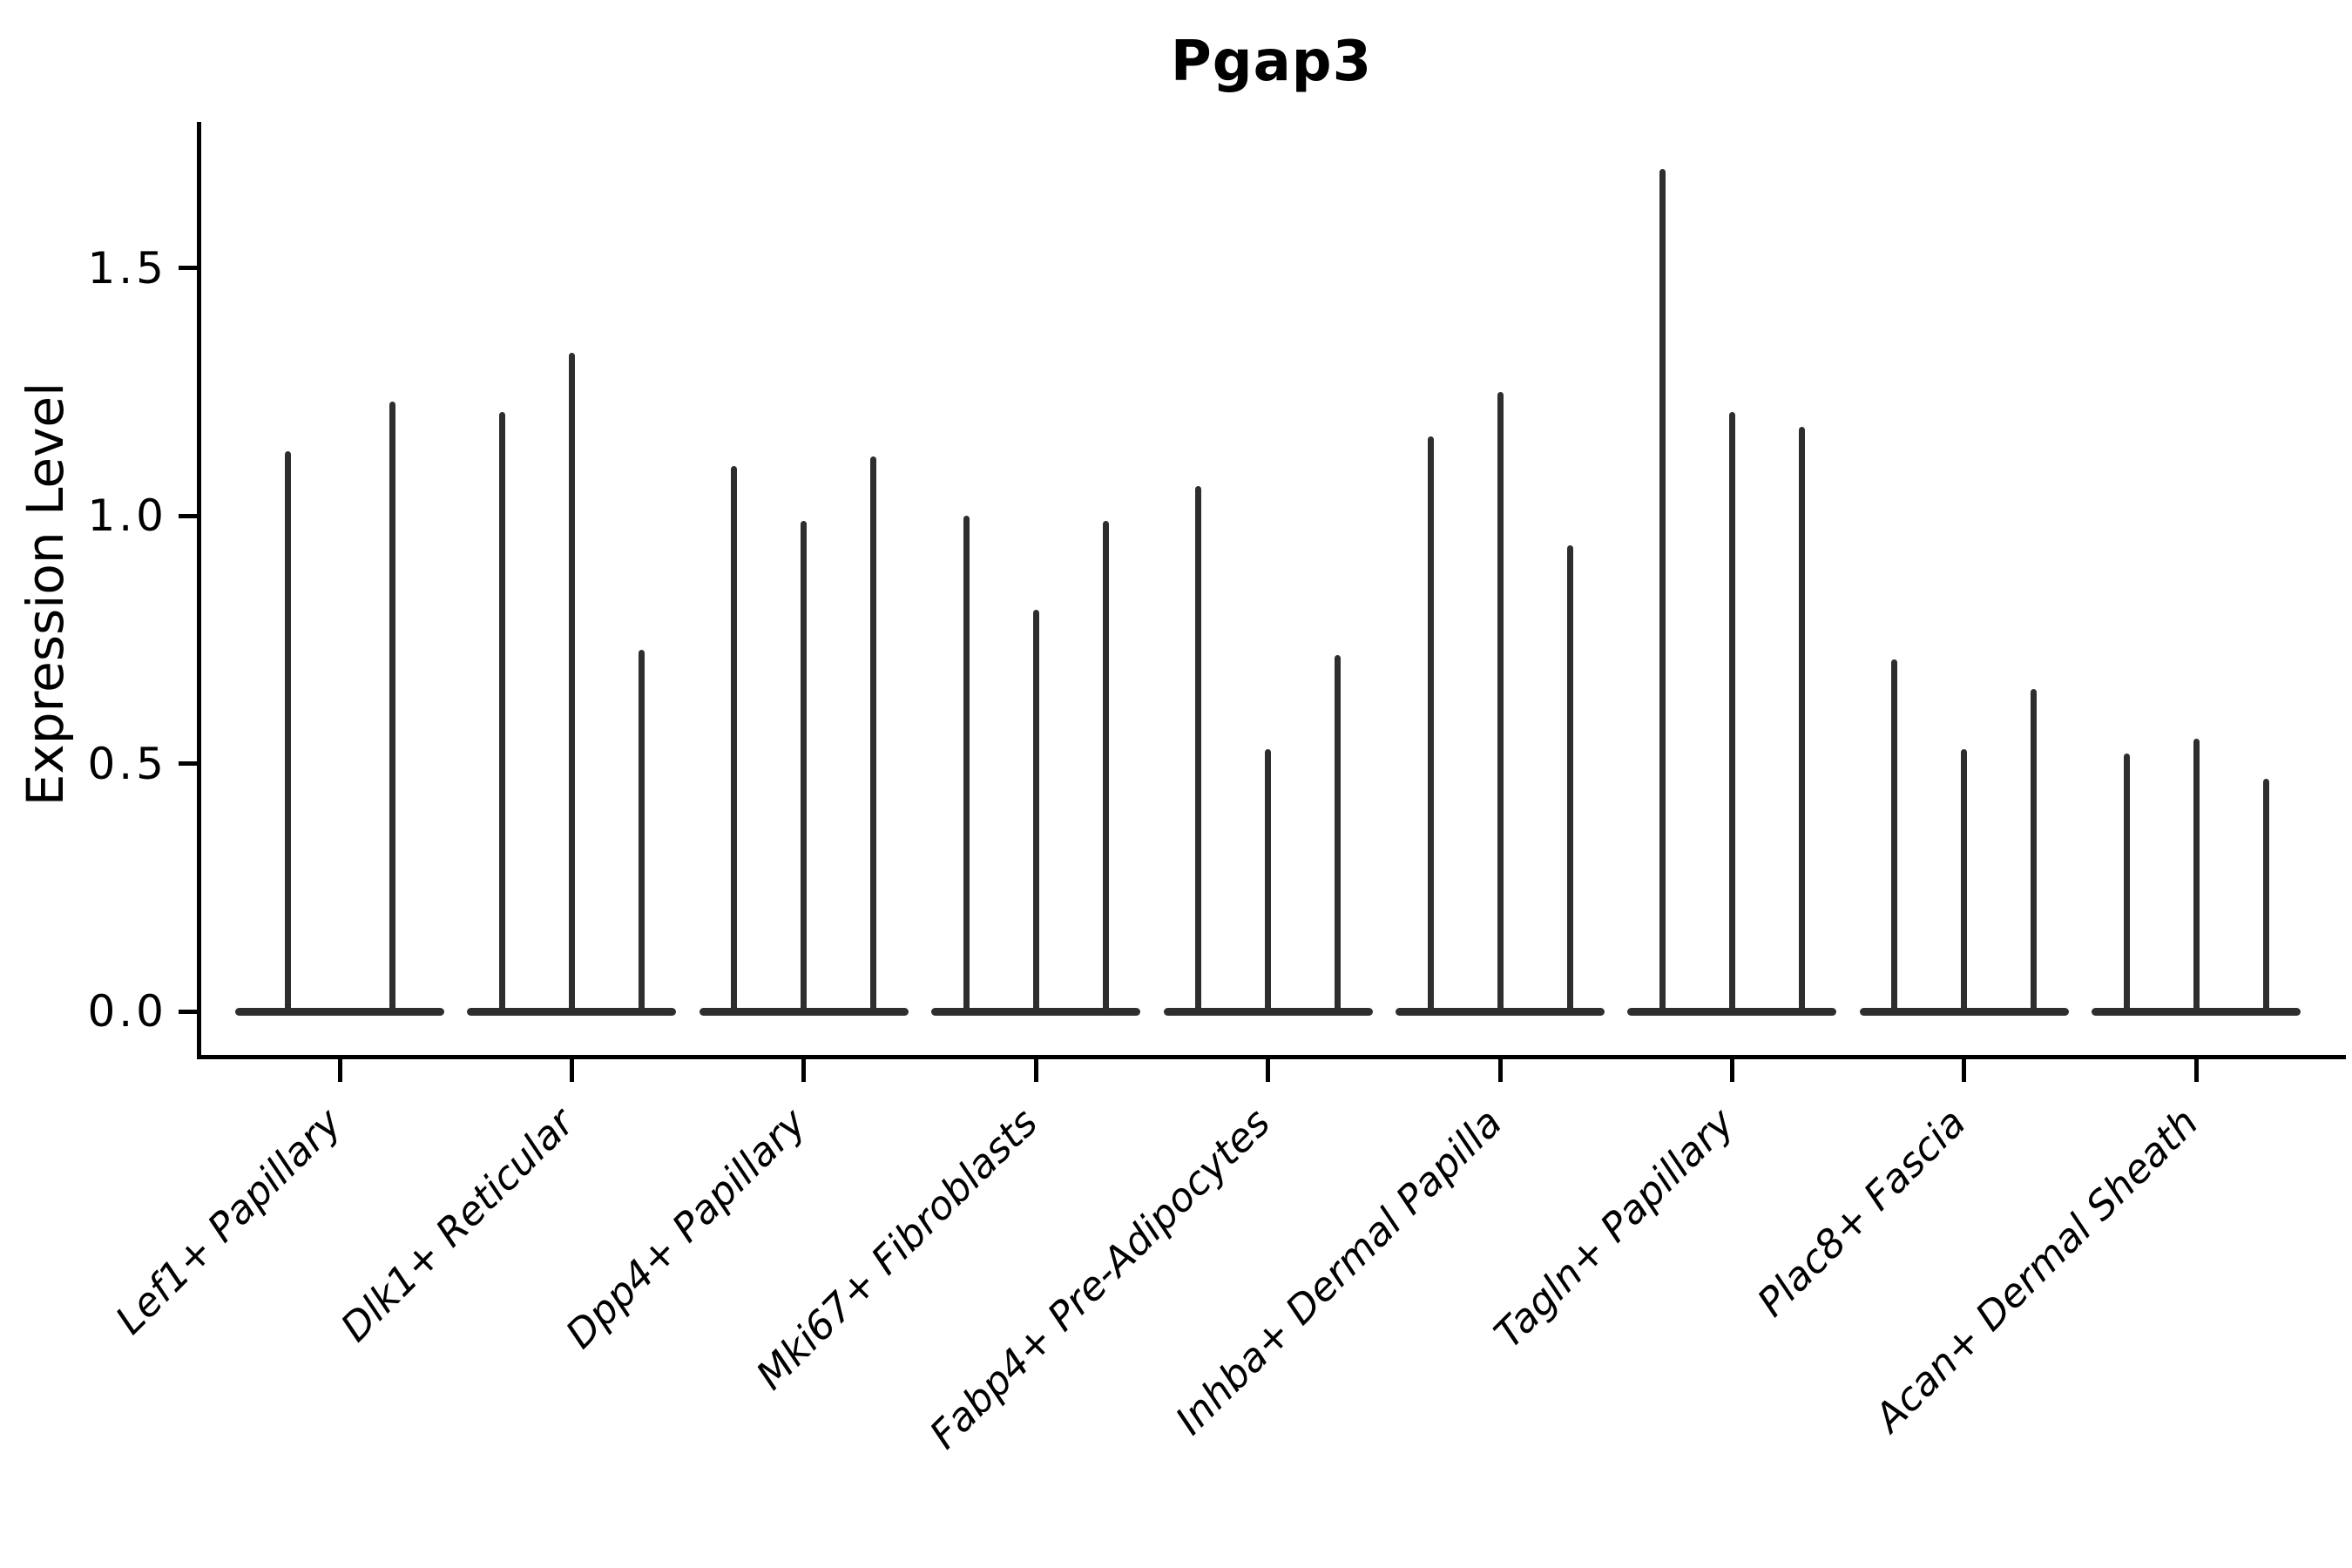 Image resolution: width=2352 pixels, height=1568 pixels. Describe the element at coordinates (339, 1012) in the screenshot. I see `violin-zero-baseline` at that location.